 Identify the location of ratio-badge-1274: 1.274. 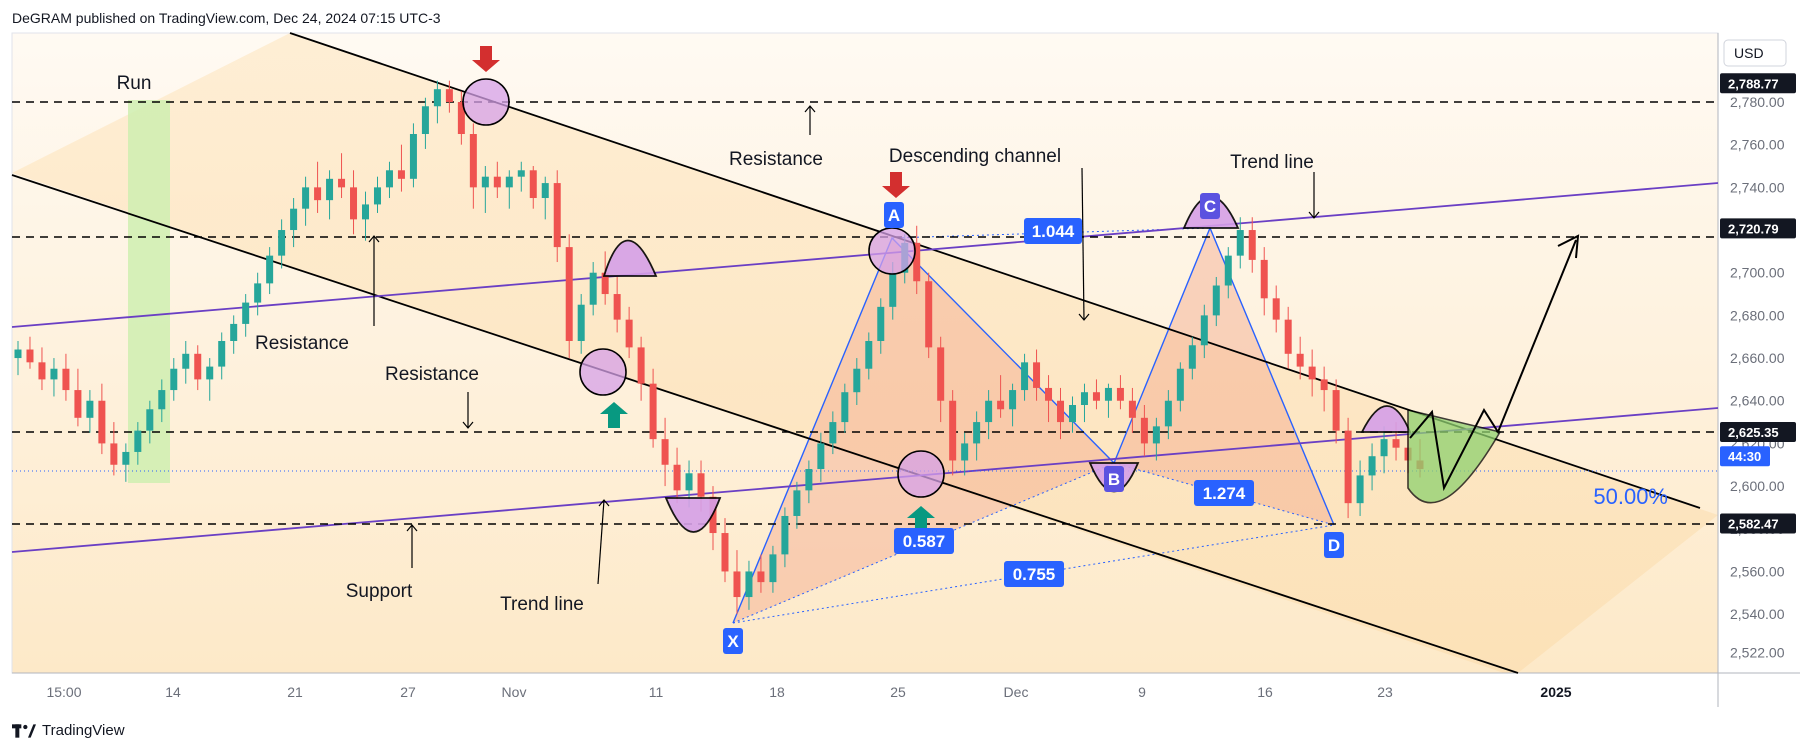
(1224, 493).